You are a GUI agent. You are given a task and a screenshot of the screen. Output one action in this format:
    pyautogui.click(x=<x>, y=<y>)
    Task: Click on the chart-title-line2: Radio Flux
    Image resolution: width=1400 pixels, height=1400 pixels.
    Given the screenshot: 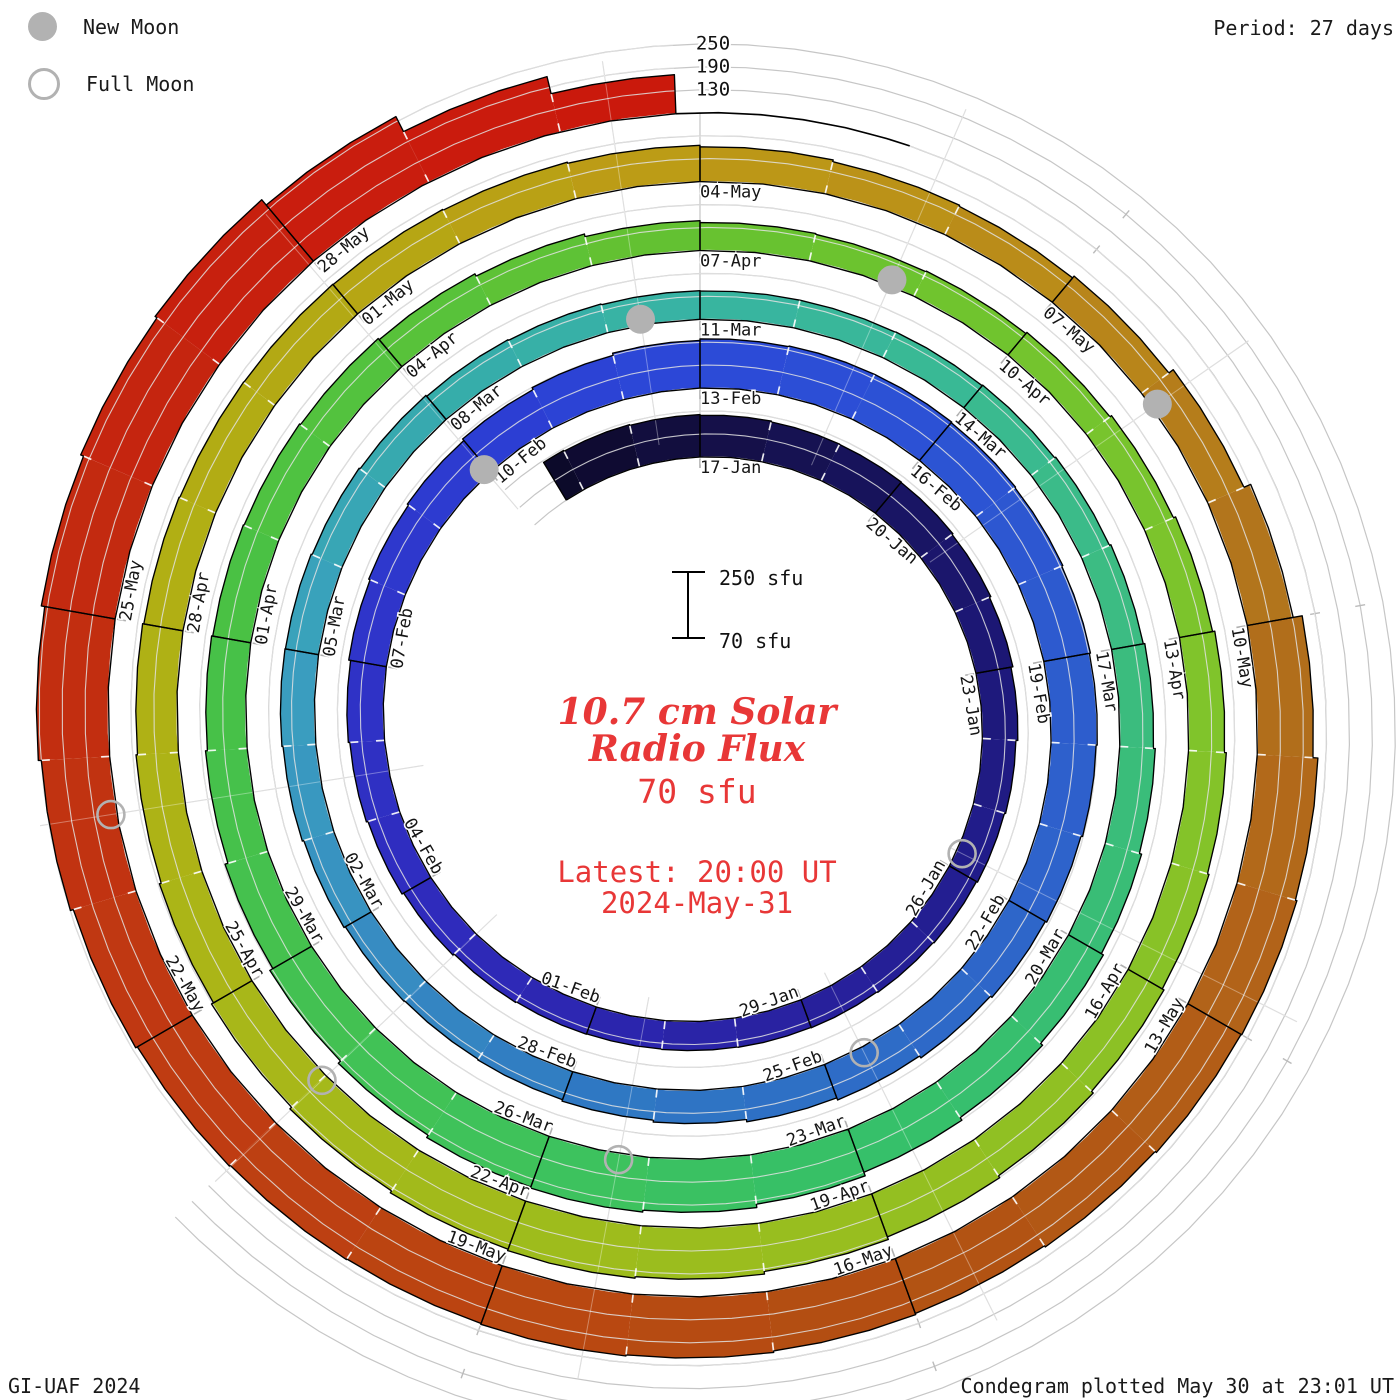 What is the action you would take?
    pyautogui.click(x=697, y=749)
    